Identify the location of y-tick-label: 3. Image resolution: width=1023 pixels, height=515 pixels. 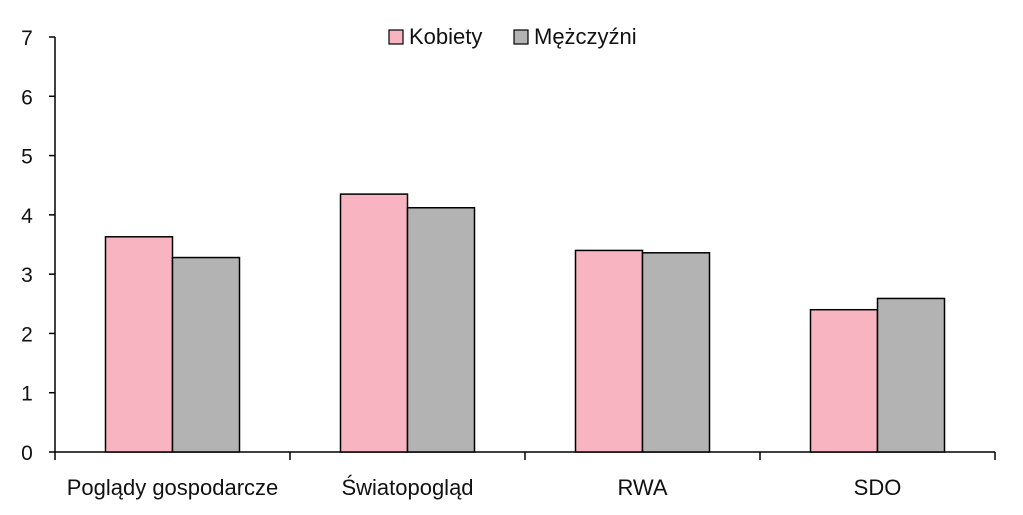
(27, 275).